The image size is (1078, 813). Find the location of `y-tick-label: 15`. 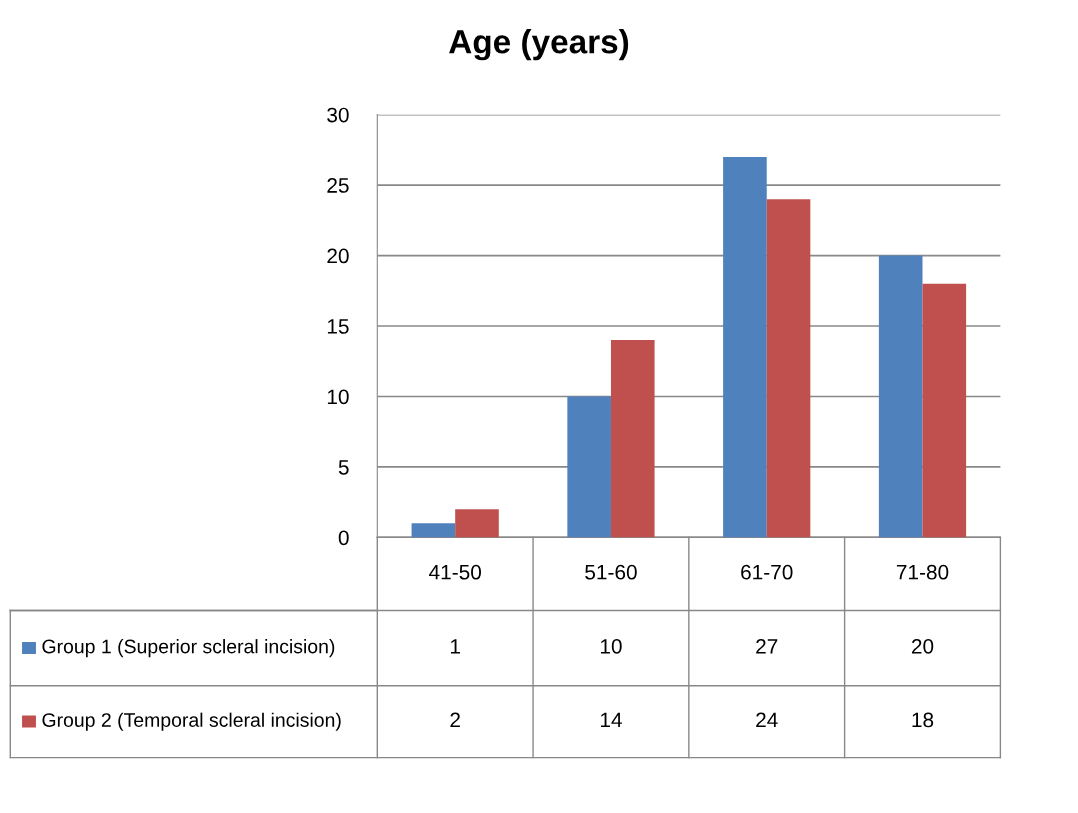

y-tick-label: 15 is located at coordinates (338, 326).